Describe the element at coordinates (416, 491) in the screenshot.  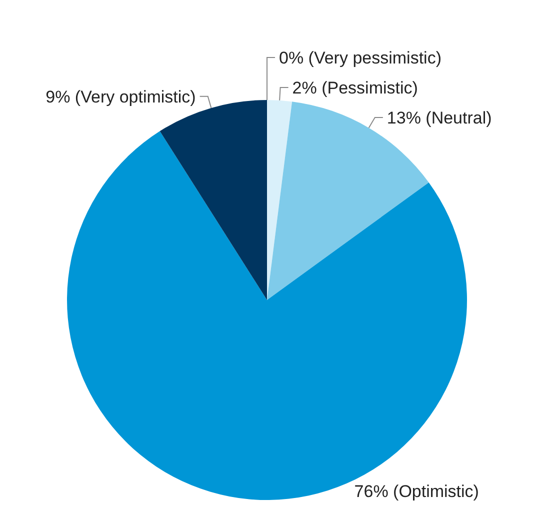
I see `slice-label: 76% (Optimistic)` at that location.